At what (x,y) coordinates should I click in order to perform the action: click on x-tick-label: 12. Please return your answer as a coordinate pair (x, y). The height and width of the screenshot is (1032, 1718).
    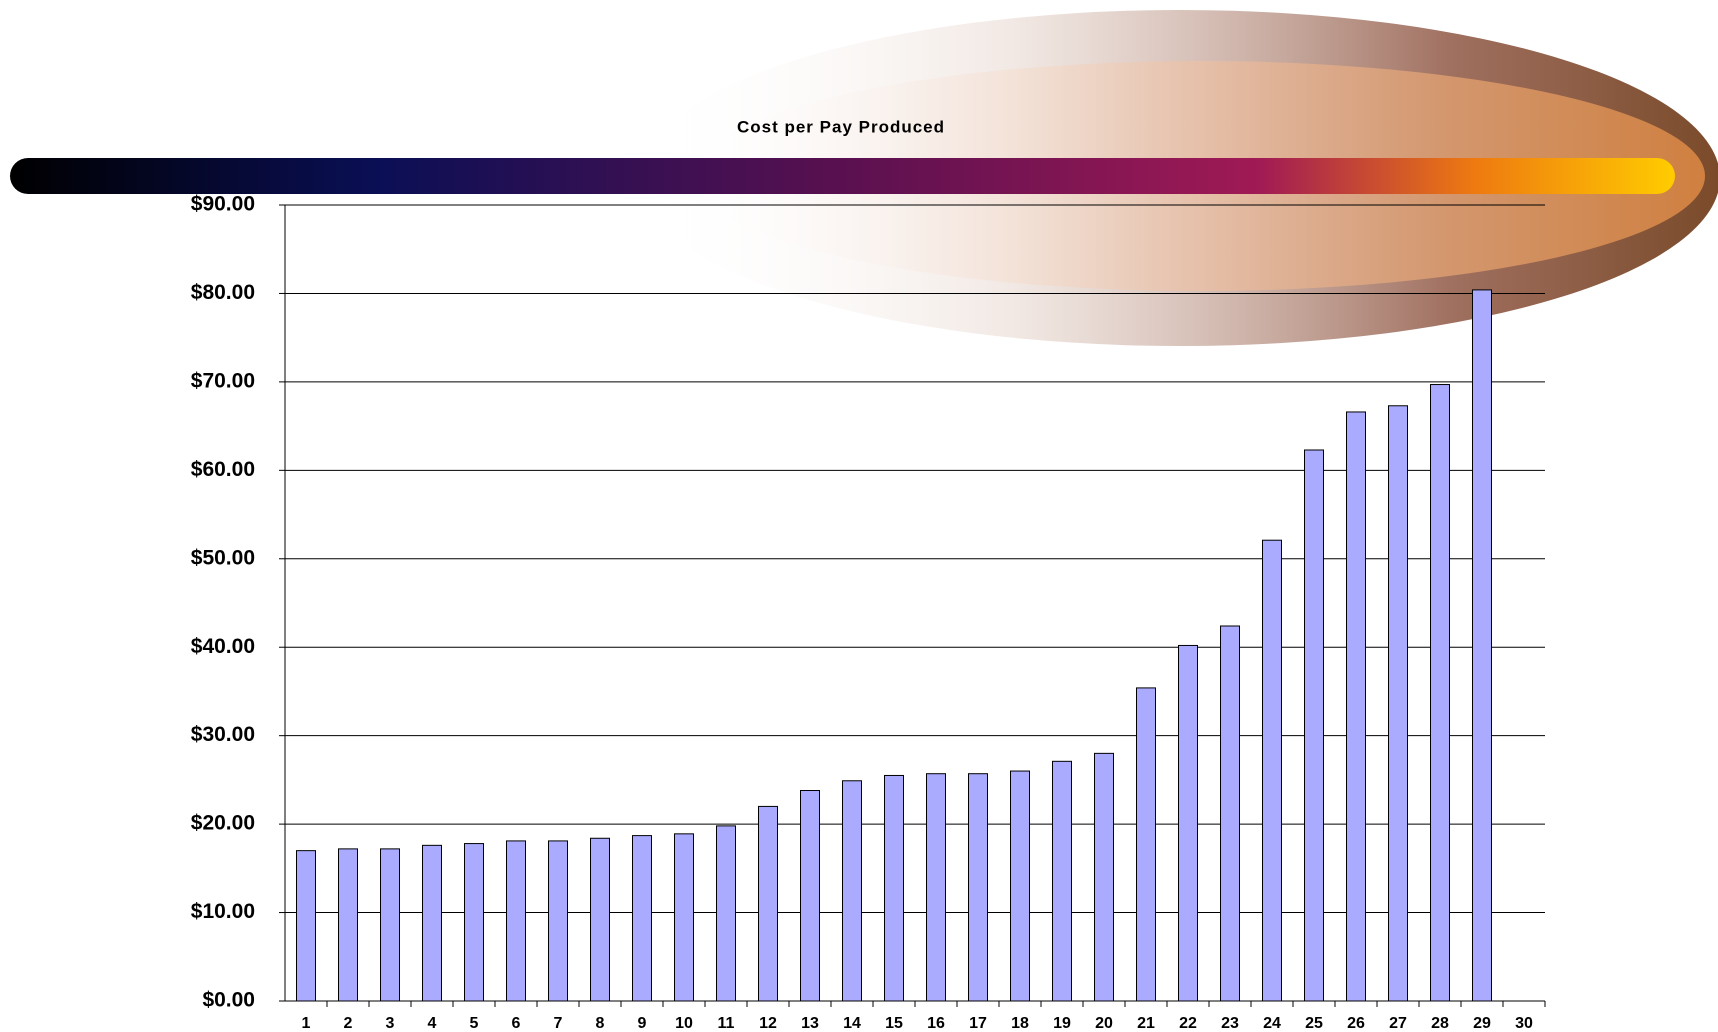
    Looking at the image, I should click on (768, 1023).